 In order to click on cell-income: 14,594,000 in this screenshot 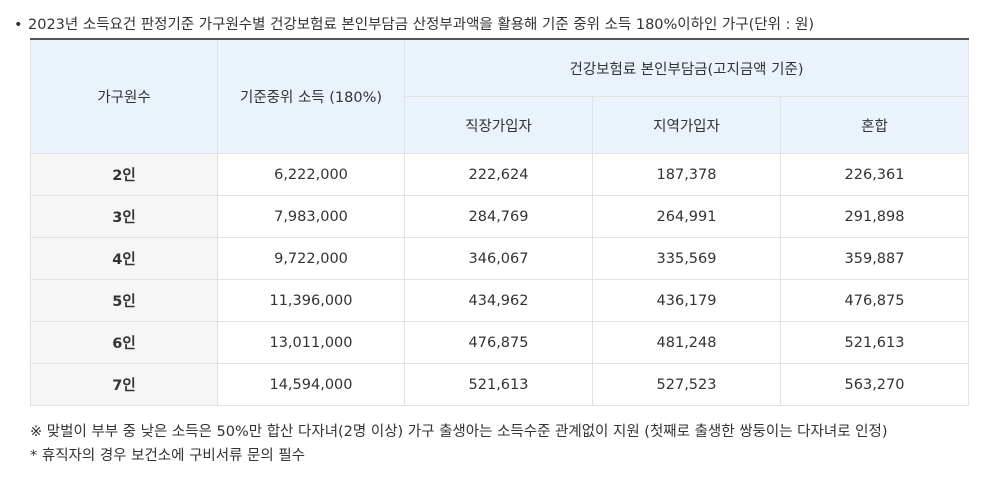, I will do `click(311, 384)`.